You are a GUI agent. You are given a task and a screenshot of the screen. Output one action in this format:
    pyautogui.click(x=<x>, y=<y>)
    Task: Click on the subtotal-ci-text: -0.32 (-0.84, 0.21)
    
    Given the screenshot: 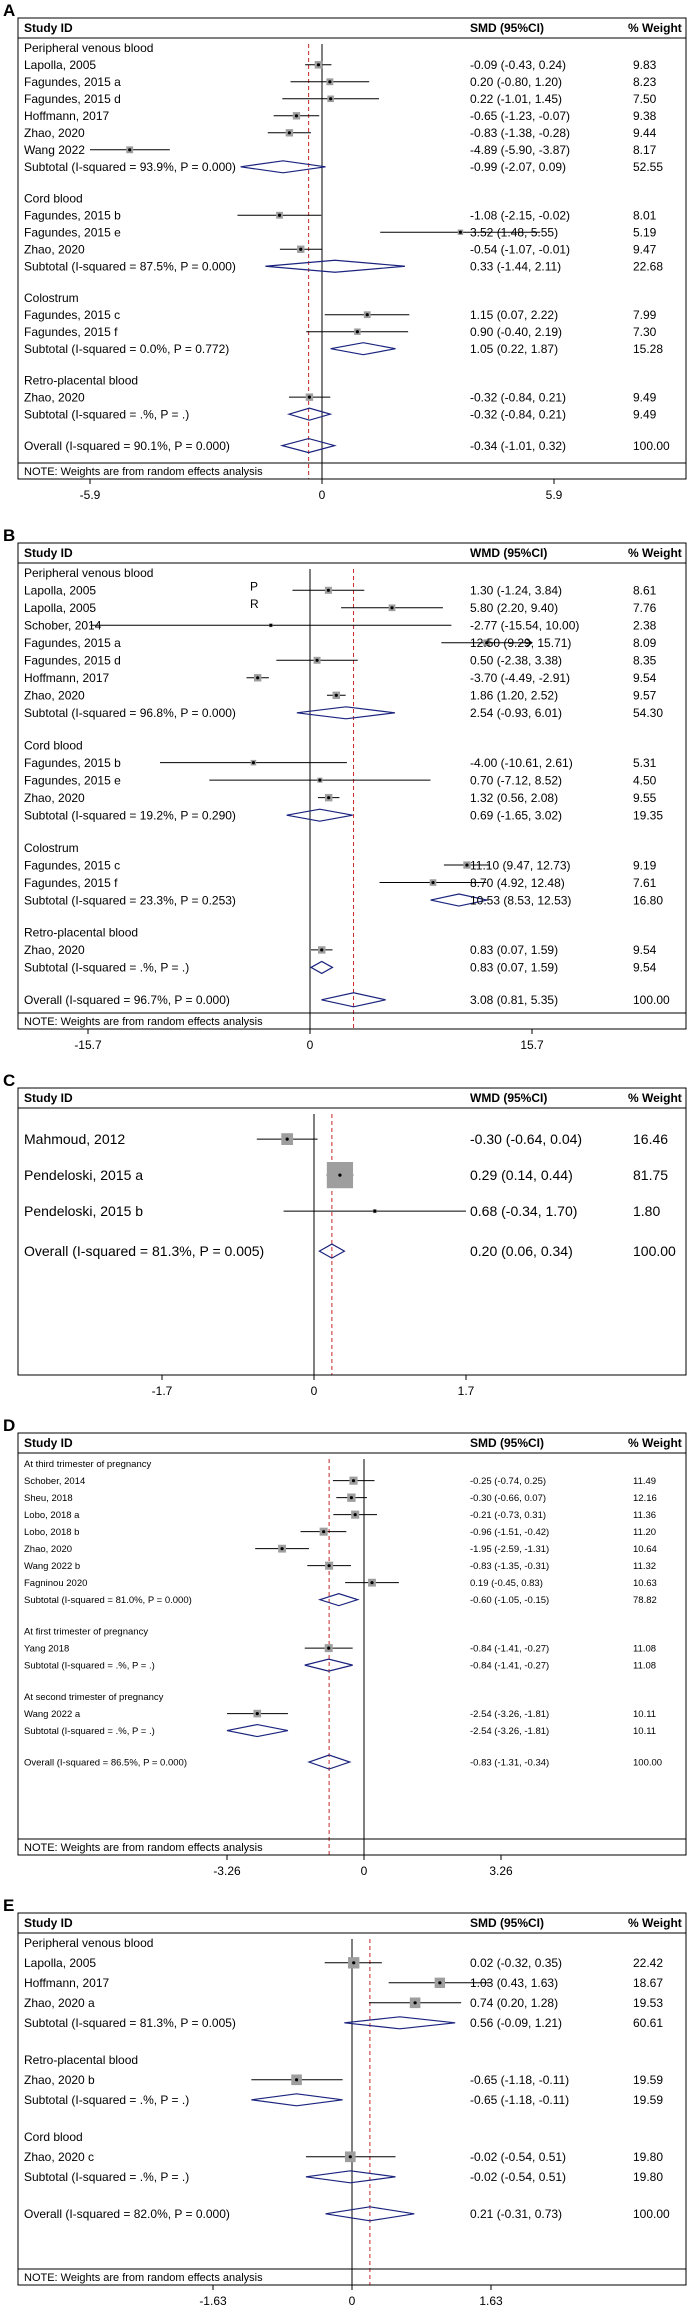 What is the action you would take?
    pyautogui.click(x=518, y=414)
    